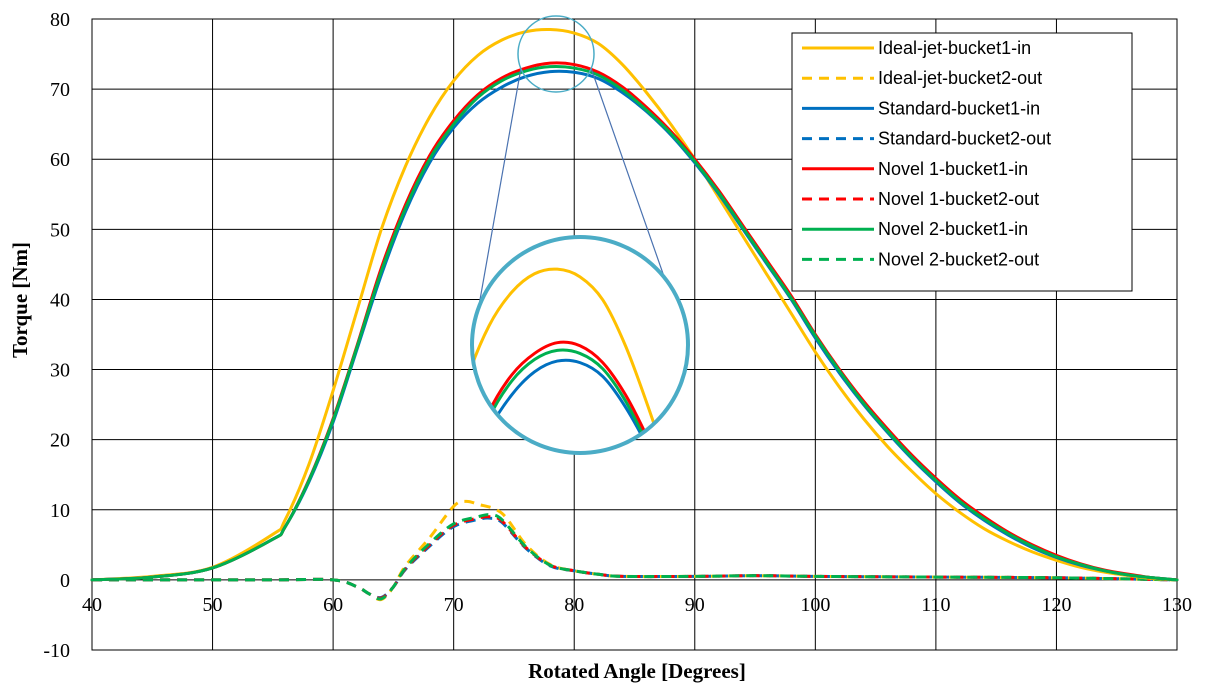  I want to click on y-tick-labels: -10 0 10 20 30 40 50 60 70 80, so click(56, 335).